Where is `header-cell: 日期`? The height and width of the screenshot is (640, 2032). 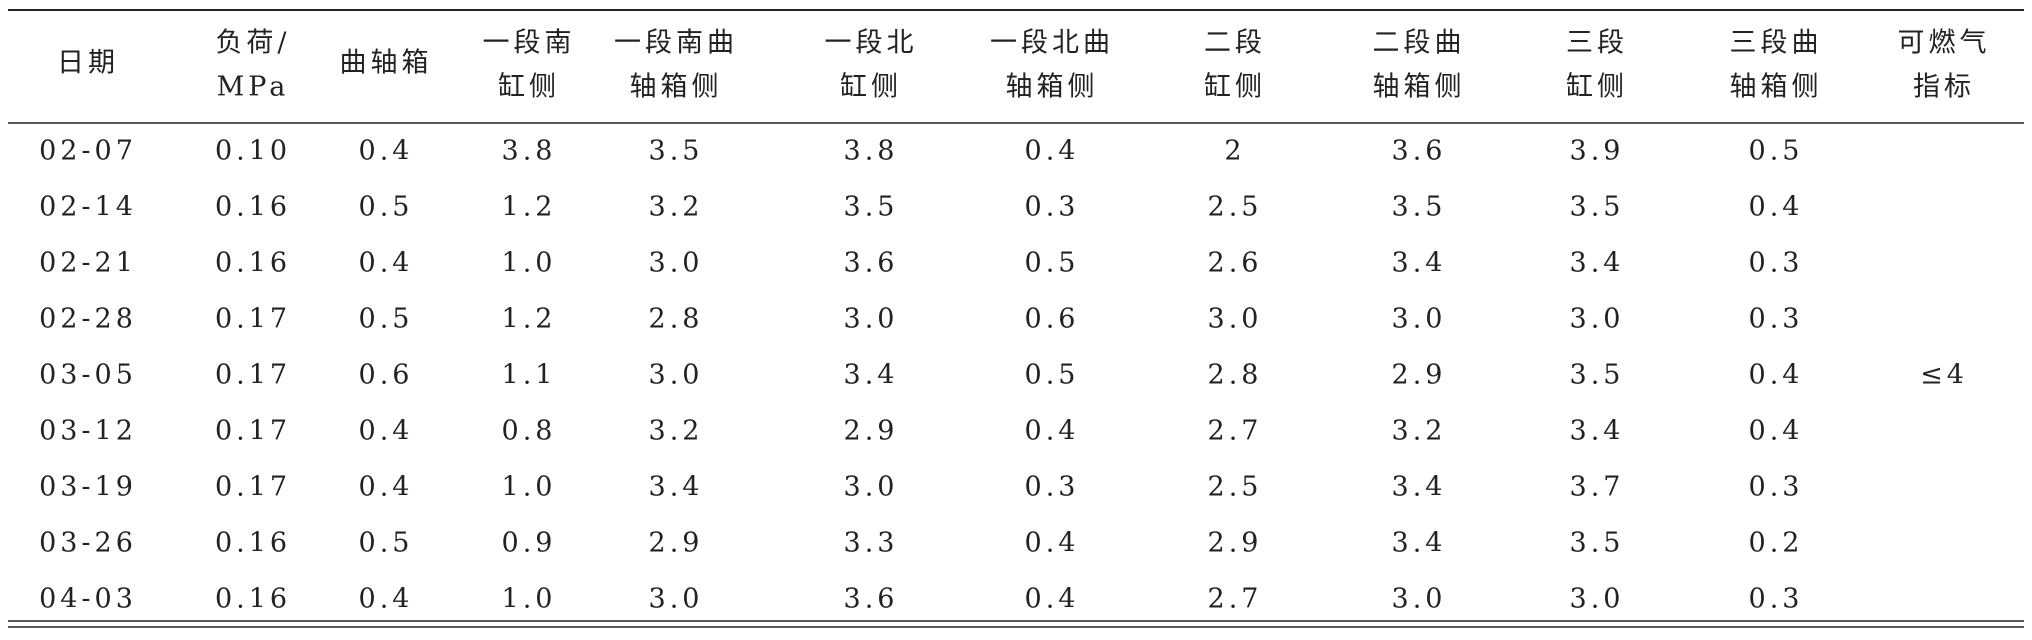
header-cell: 日期 is located at coordinates (88, 63).